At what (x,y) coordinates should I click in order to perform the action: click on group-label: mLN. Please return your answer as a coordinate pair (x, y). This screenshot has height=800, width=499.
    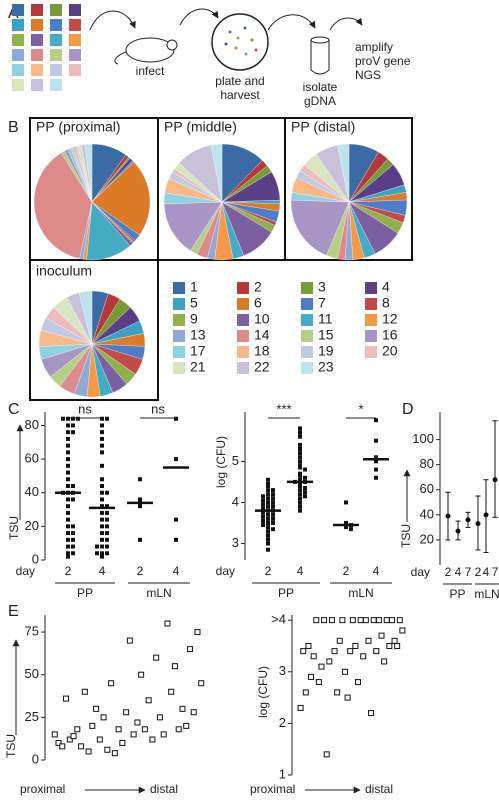
    Looking at the image, I should click on (158, 593).